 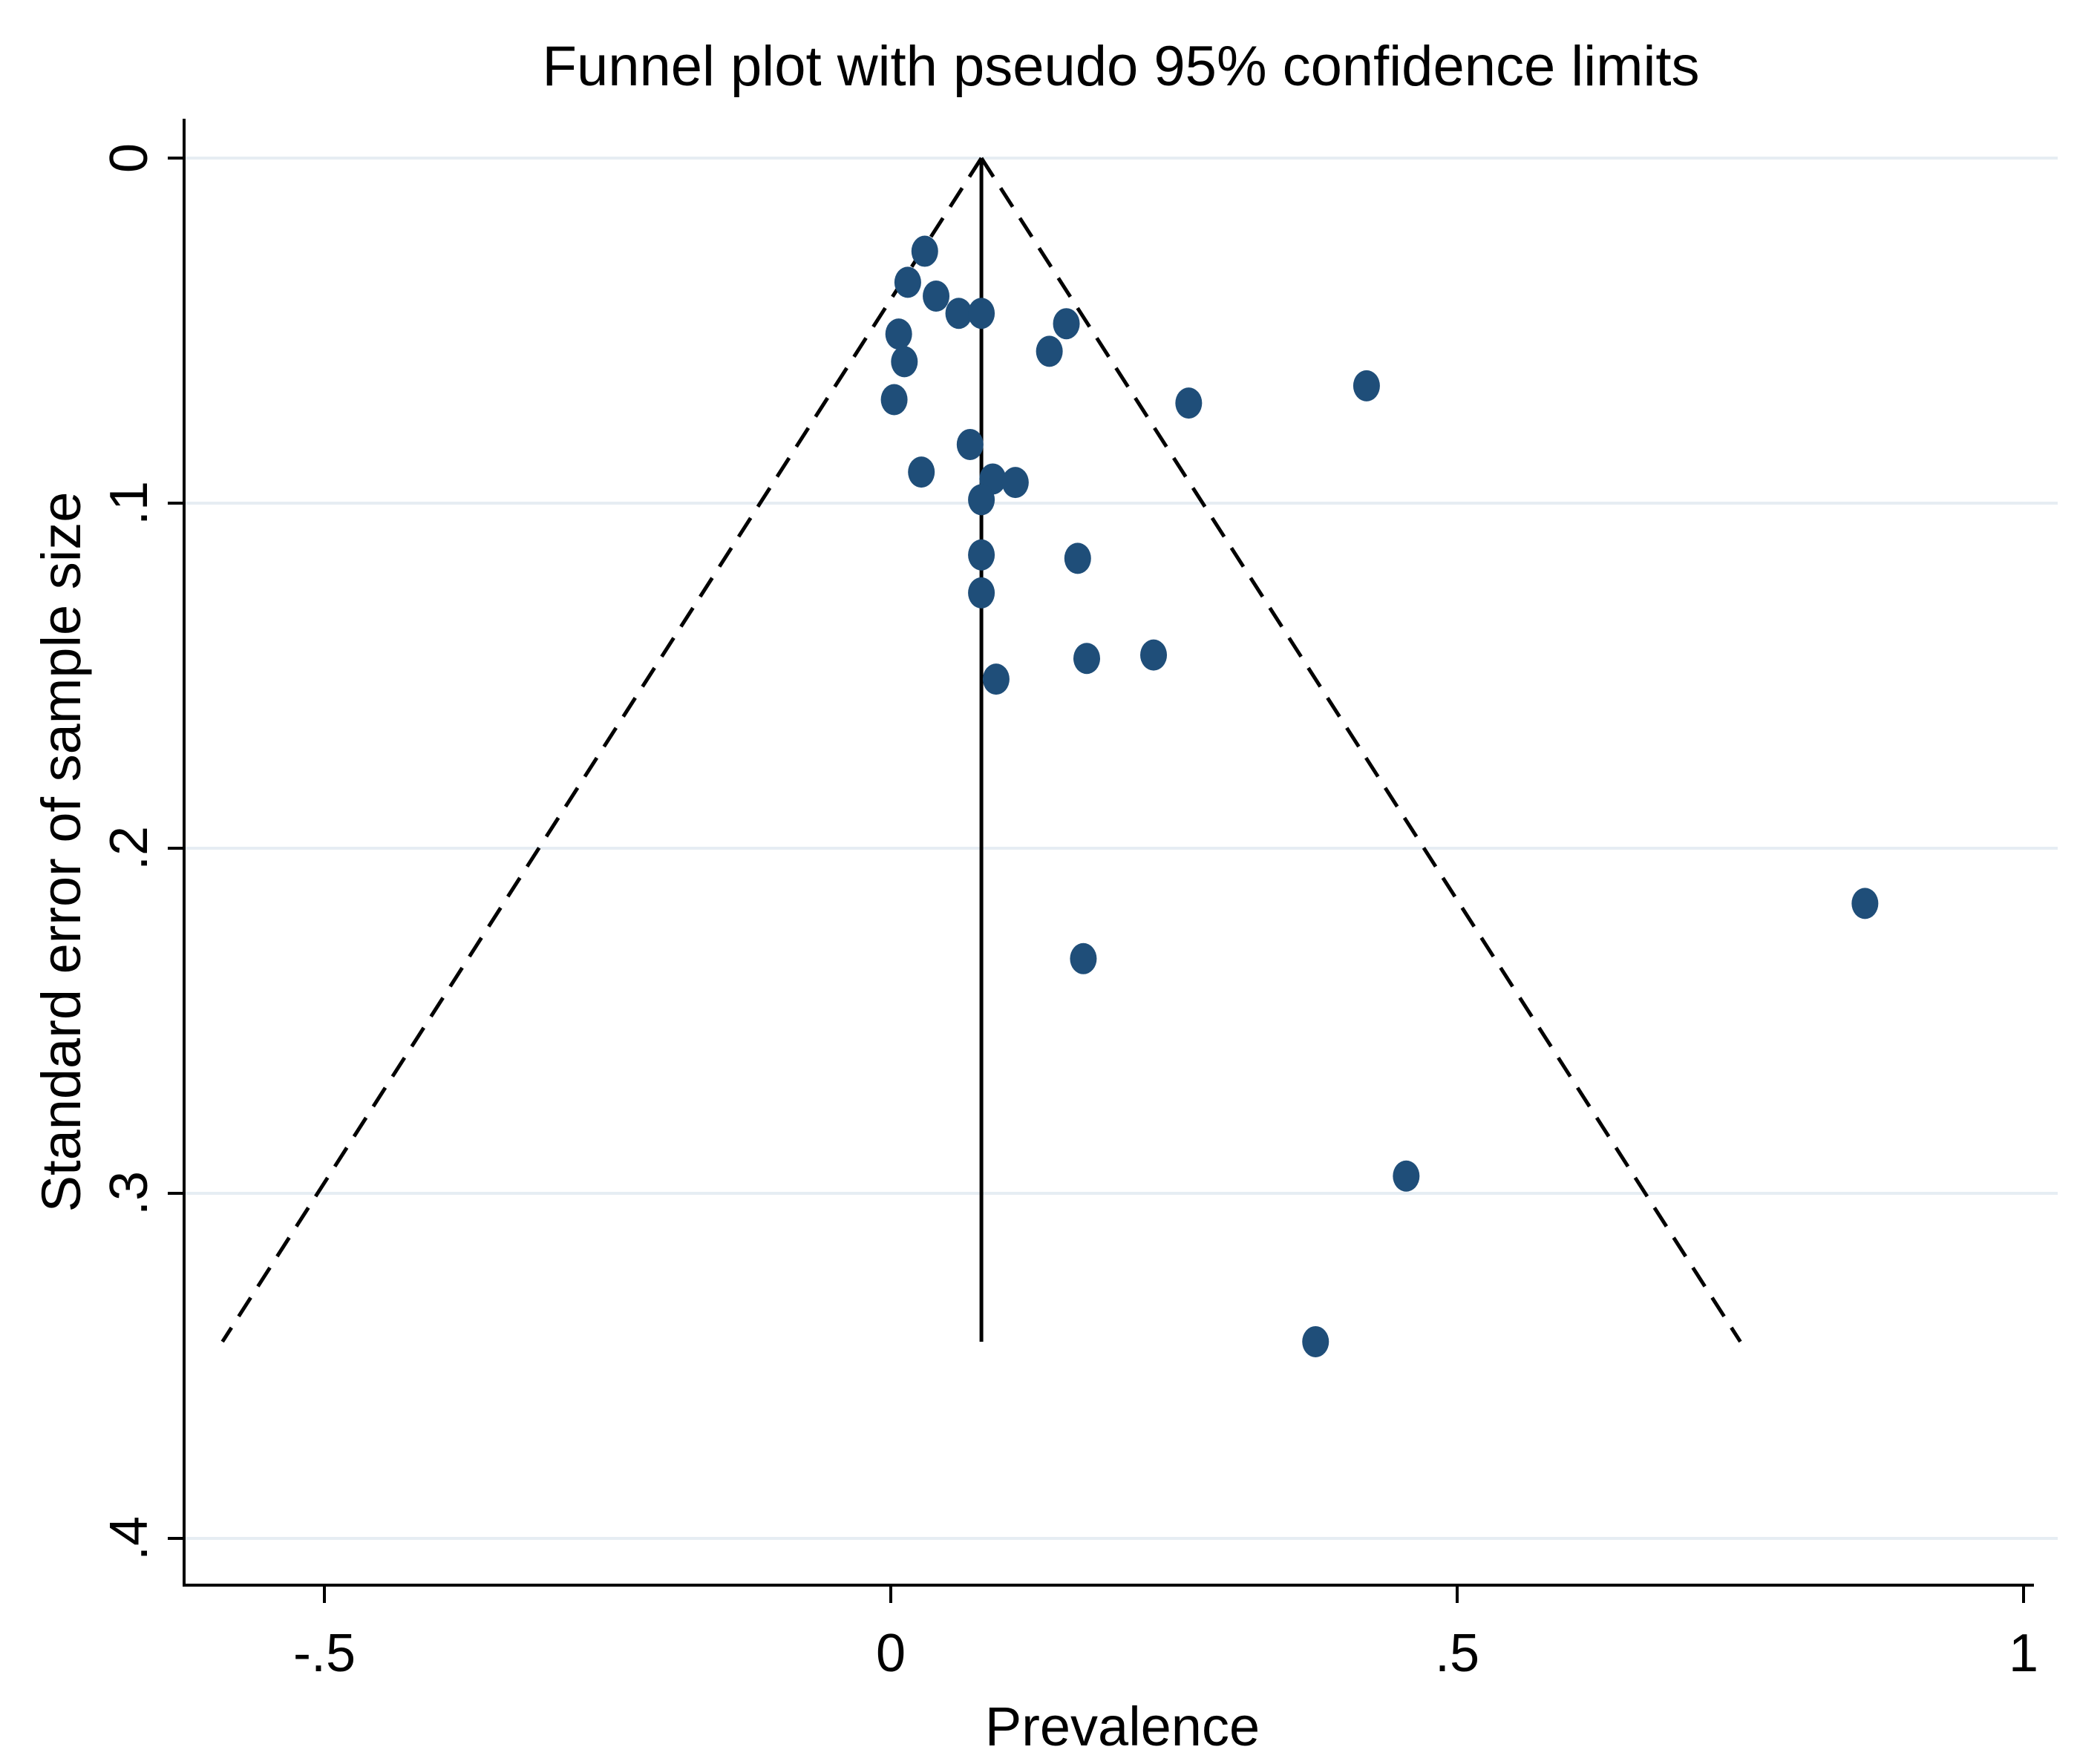 What do you see at coordinates (324, 1653) in the screenshot?
I see `x-tick-label-0: -.5` at bounding box center [324, 1653].